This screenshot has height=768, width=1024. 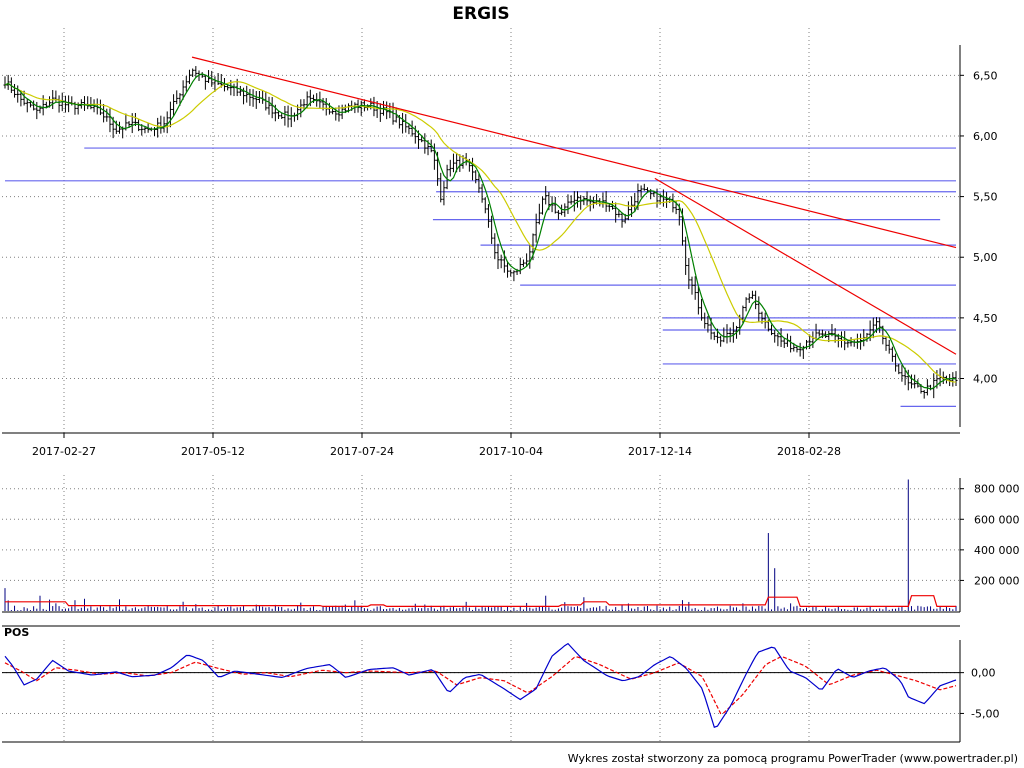 What do you see at coordinates (511, 451) in the screenshot?
I see `price-x-tick-label: 2017-10-04` at bounding box center [511, 451].